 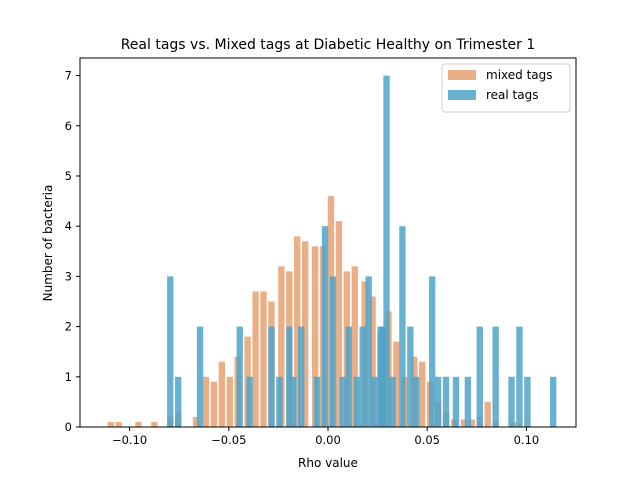 What do you see at coordinates (68, 126) in the screenshot?
I see `y-tick-label: 6` at bounding box center [68, 126].